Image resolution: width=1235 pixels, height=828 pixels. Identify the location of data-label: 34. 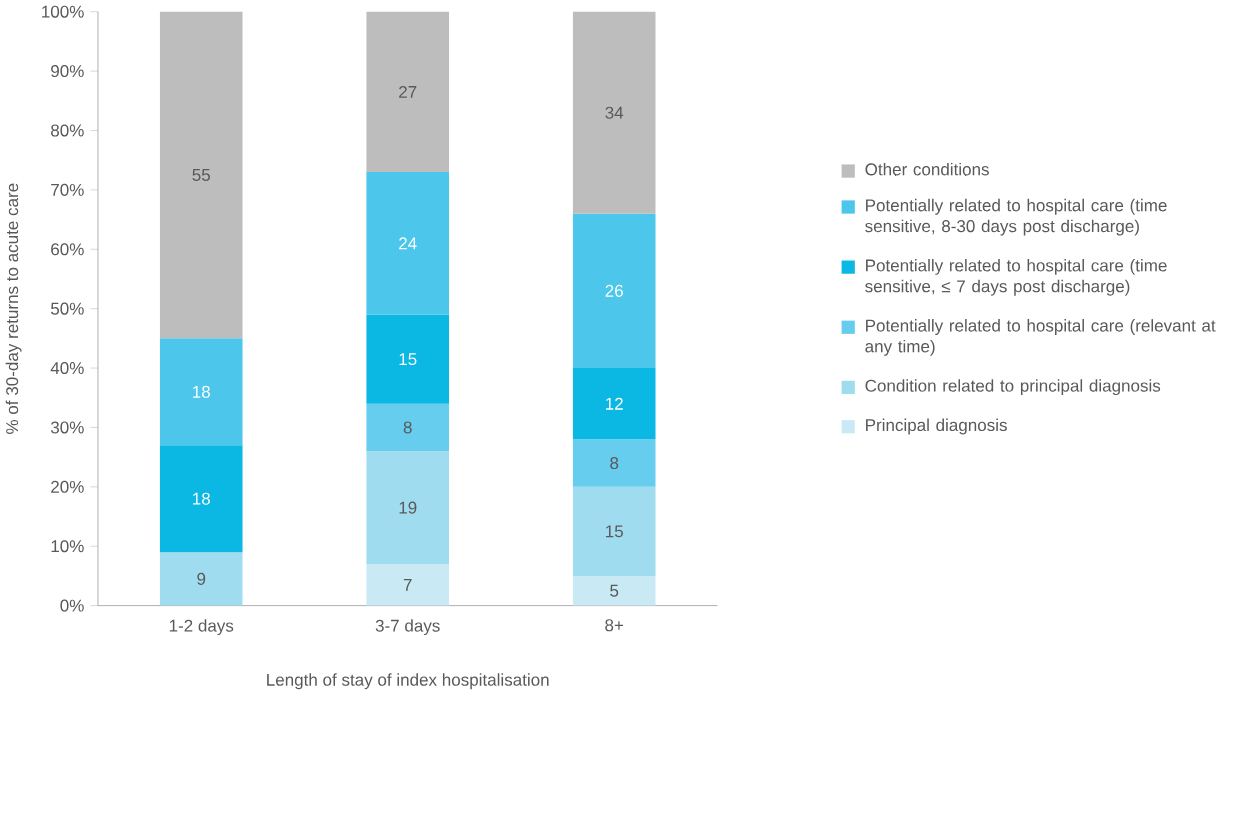
(614, 112).